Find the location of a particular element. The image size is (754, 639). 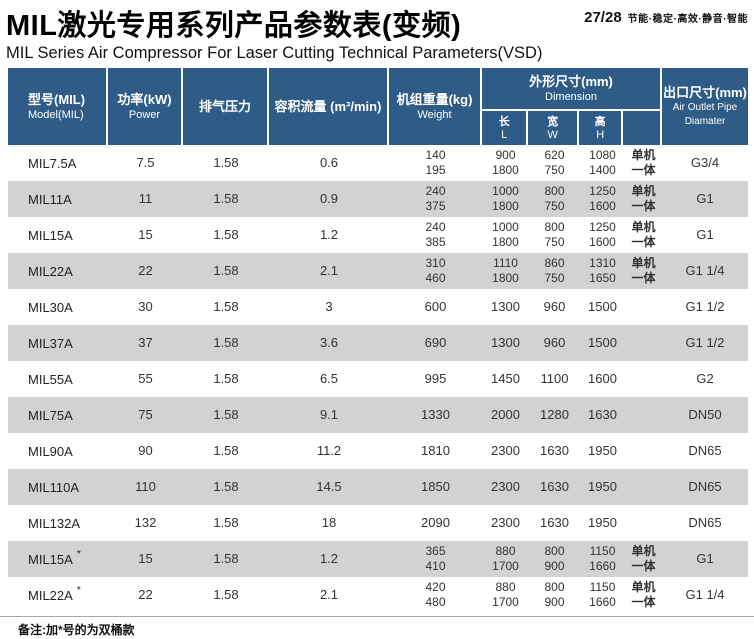

page-number: 27/28 is located at coordinates (603, 17).